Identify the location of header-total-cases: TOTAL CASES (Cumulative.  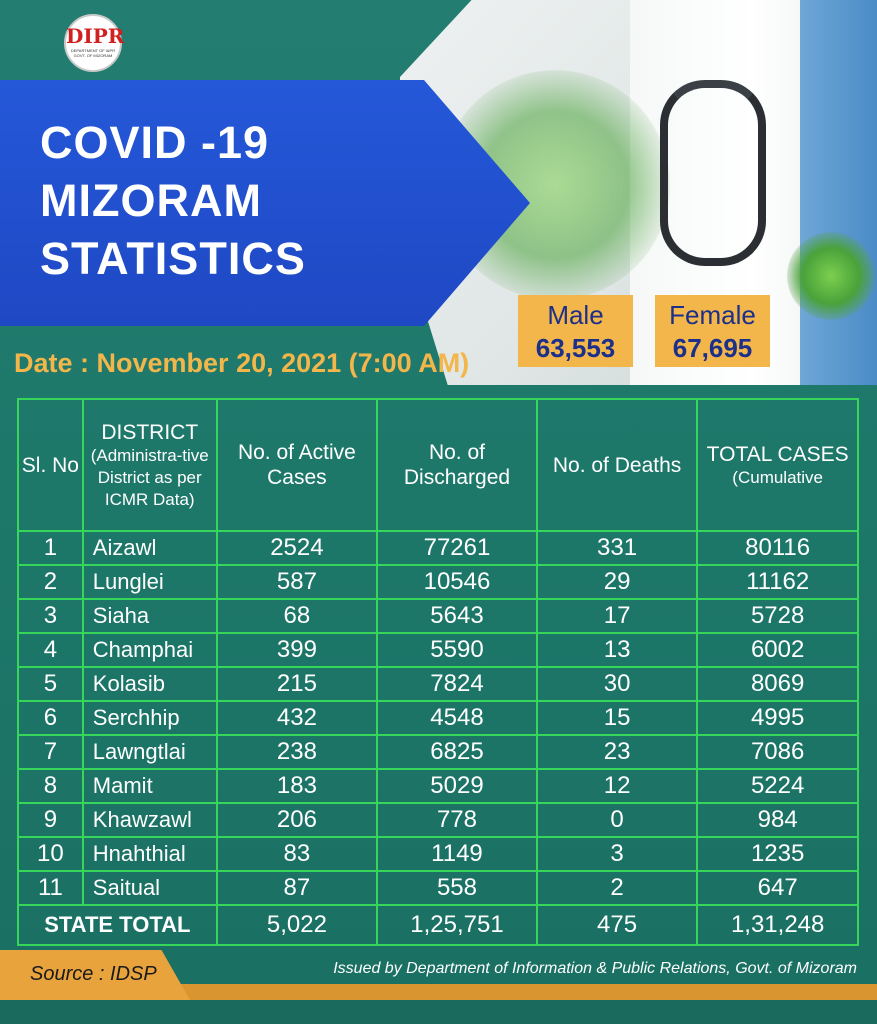
(777, 465).